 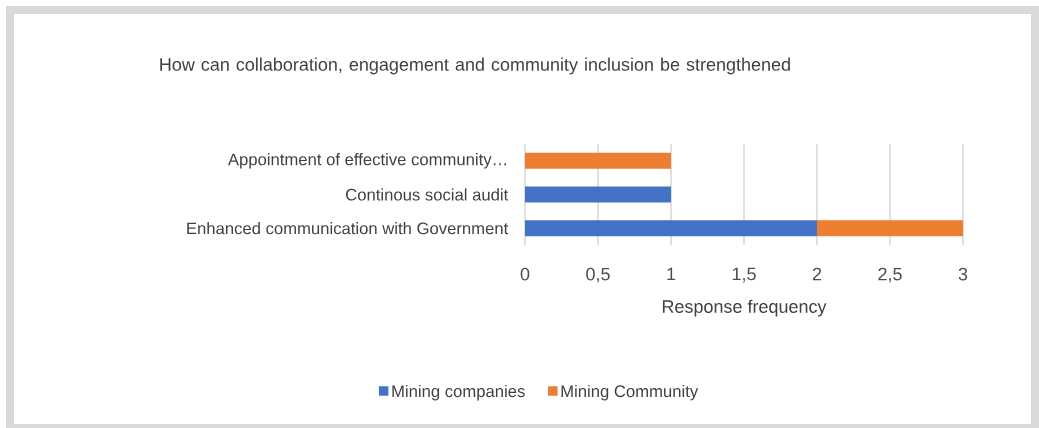 What do you see at coordinates (963, 274) in the screenshot?
I see `x-tick-label: 3` at bounding box center [963, 274].